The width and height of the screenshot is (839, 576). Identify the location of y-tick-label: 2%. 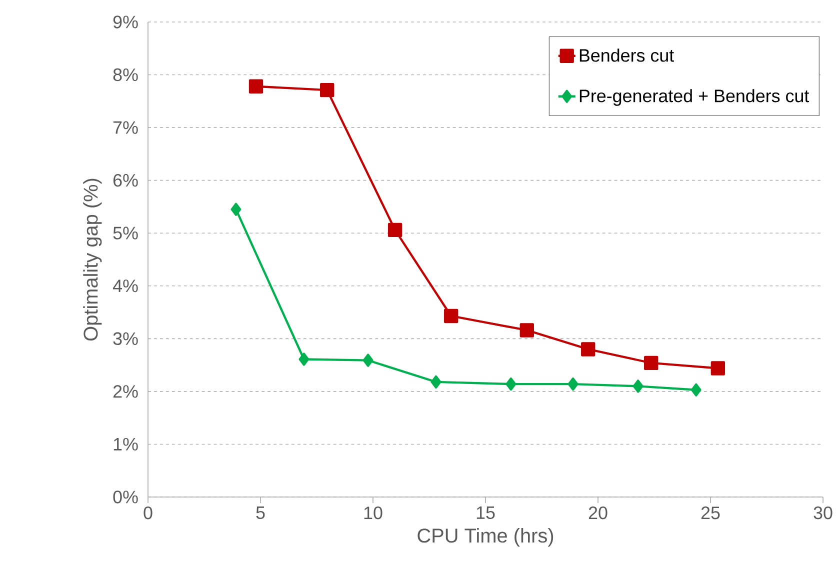
(125, 391).